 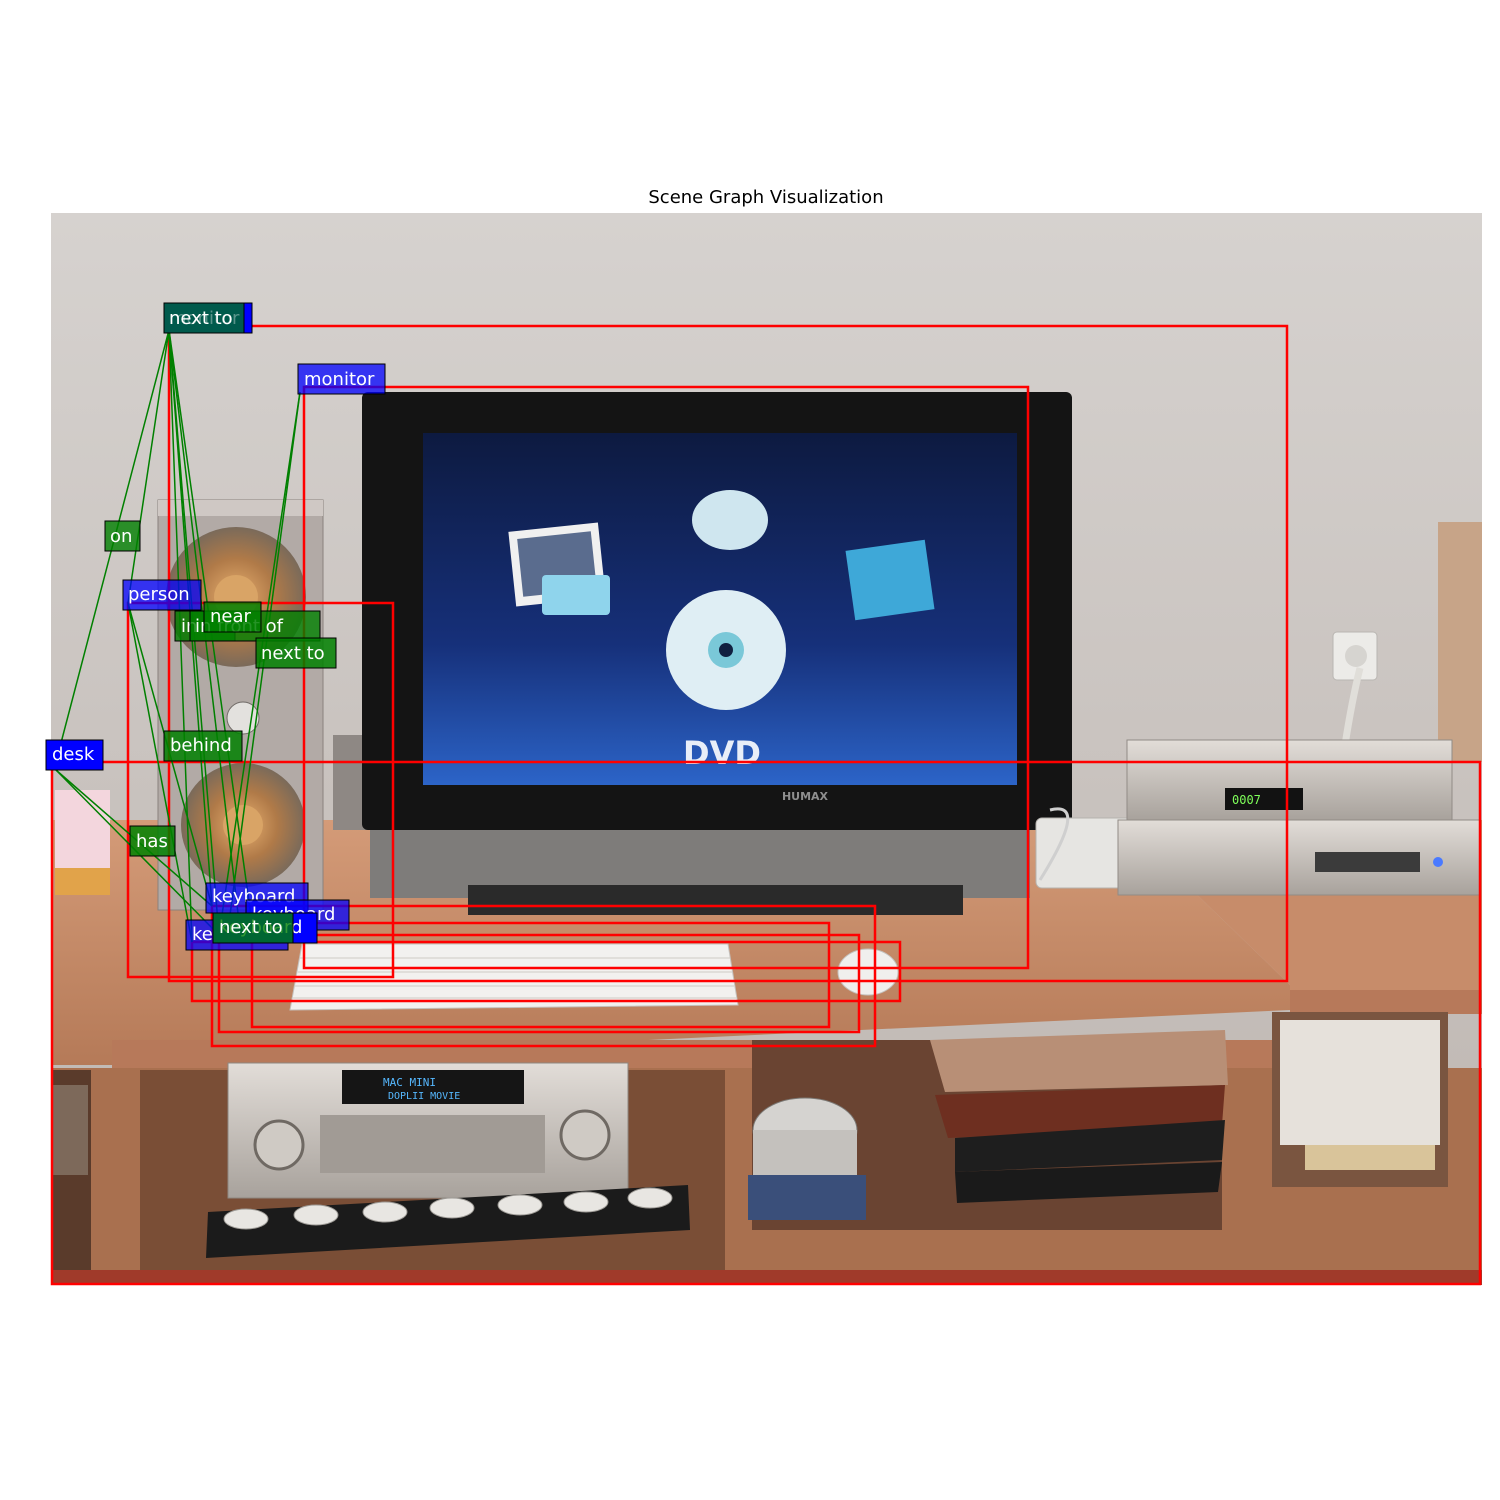 I want to click on magazines, so click(x=1360, y=1082).